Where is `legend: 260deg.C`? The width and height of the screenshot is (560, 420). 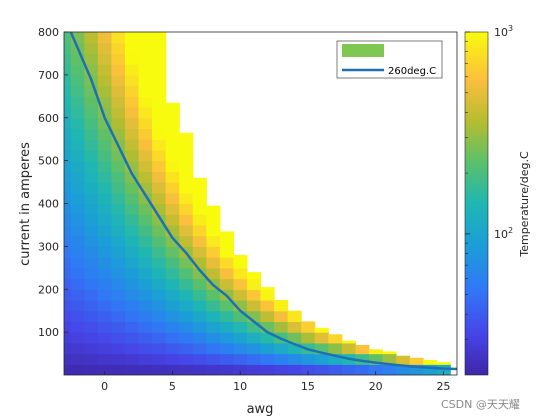 legend: 260deg.C is located at coordinates (389, 59).